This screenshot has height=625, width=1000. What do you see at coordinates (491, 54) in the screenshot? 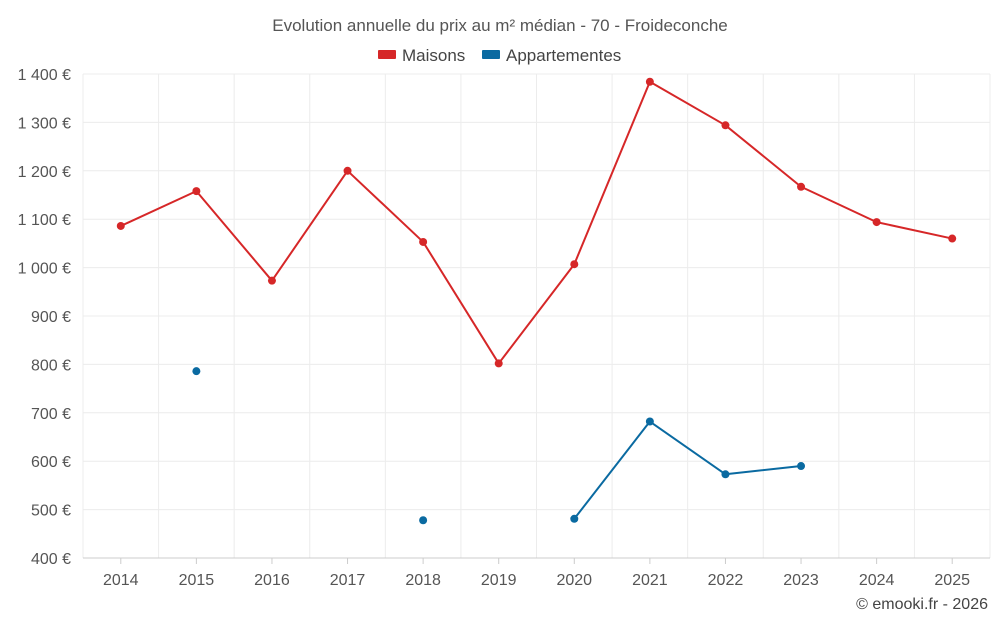
I see `legend-swatch-appartements` at bounding box center [491, 54].